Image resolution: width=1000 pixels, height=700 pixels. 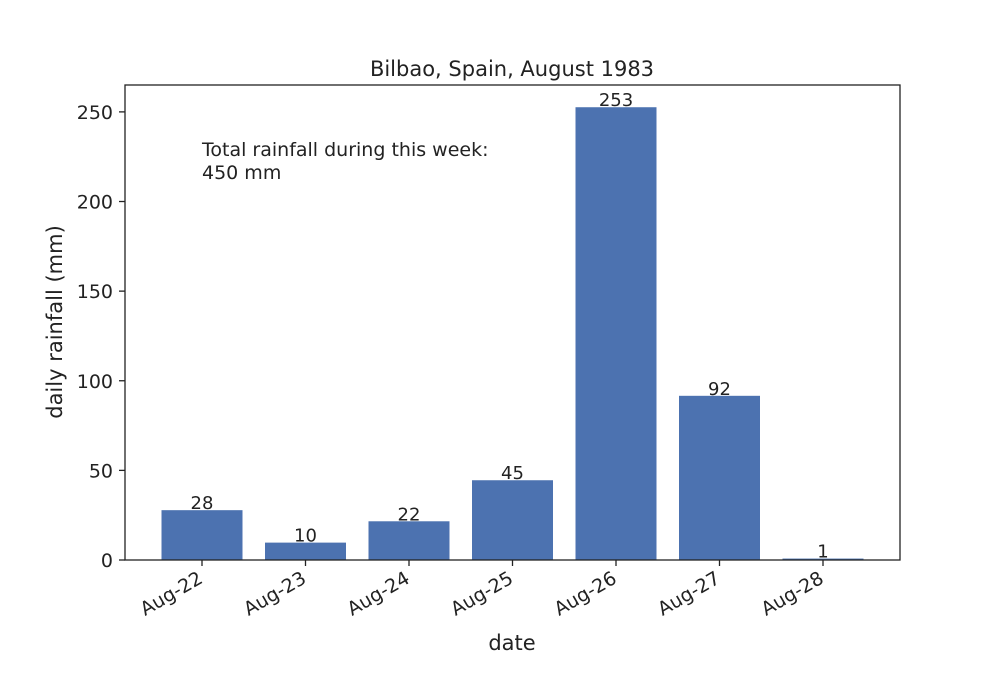 What do you see at coordinates (378, 593) in the screenshot?
I see `x-tick-label: Aug-24` at bounding box center [378, 593].